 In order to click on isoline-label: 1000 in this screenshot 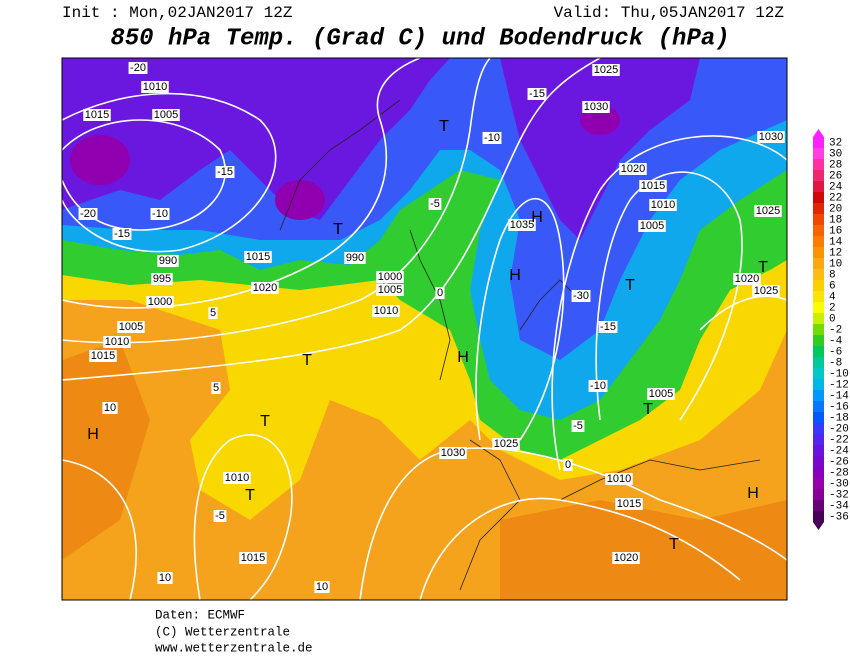, I will do `click(390, 277)`.